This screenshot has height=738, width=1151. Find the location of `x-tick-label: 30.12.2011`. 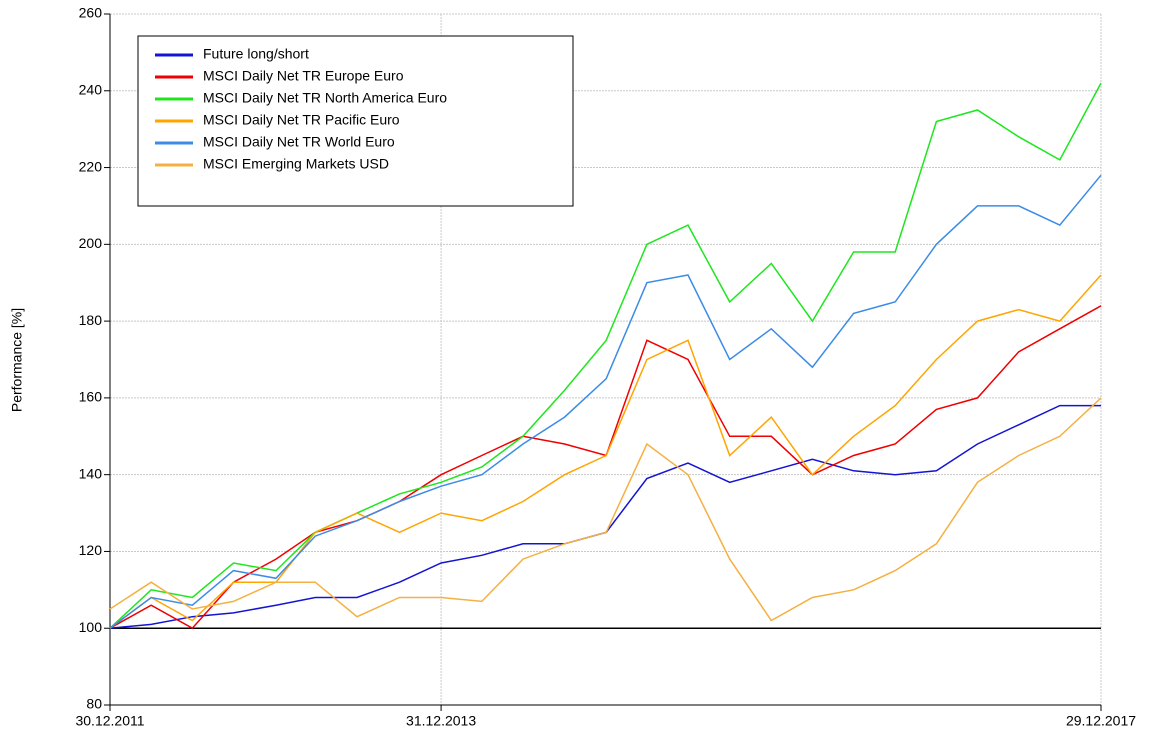

x-tick-label: 30.12.2011 is located at coordinates (109, 721).